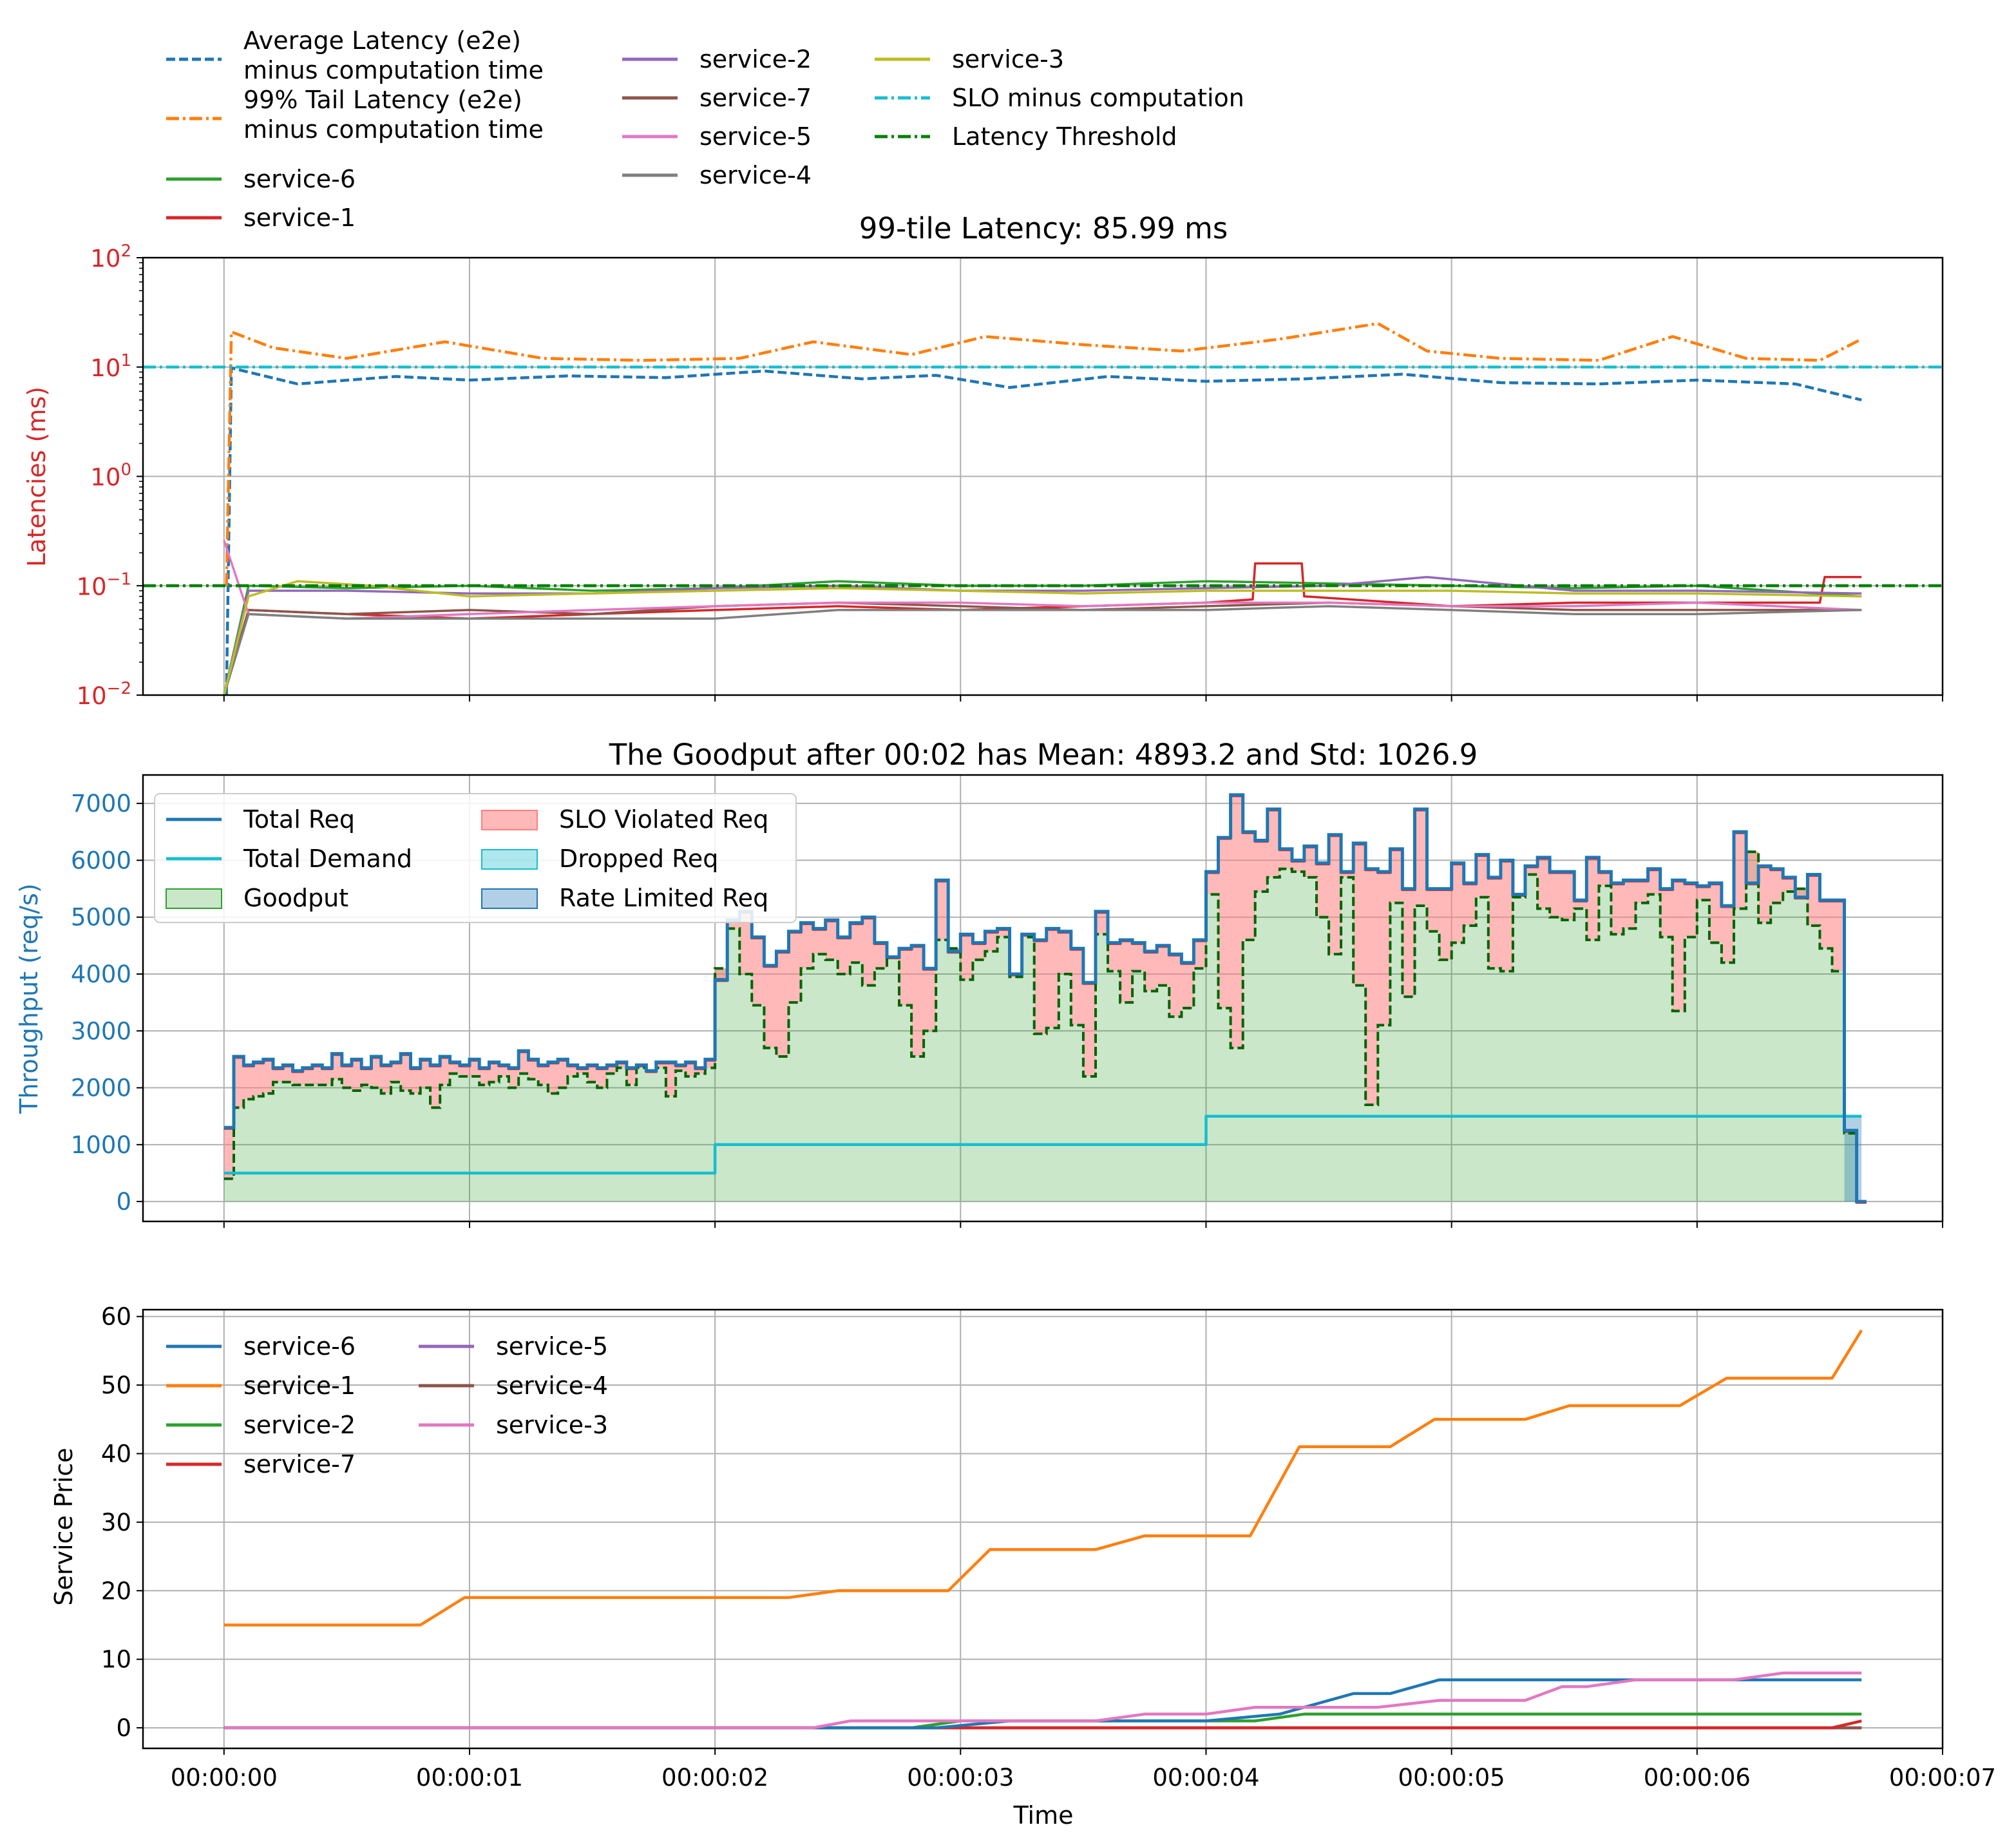  Describe the element at coordinates (104, 584) in the screenshot. I see `y-tick-label: 10⁻¹` at that location.